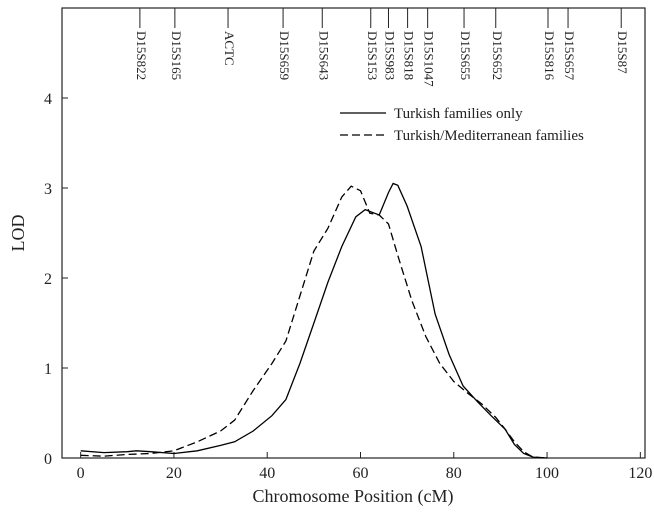 The width and height of the screenshot is (654, 512). What do you see at coordinates (141, 55) in the screenshot?
I see `marker-label: D15S822` at bounding box center [141, 55].